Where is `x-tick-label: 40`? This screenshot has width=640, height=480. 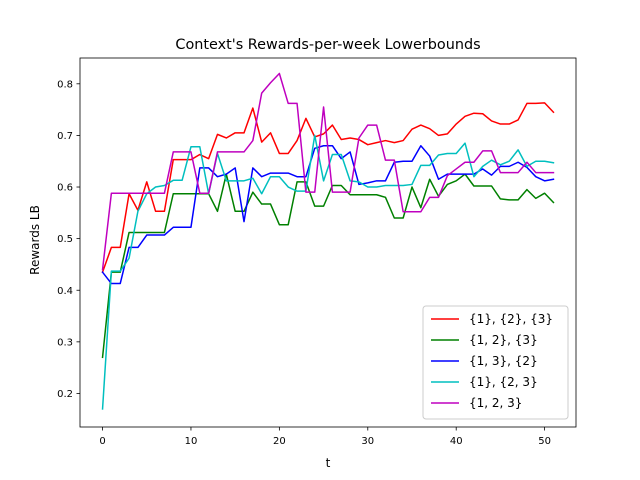
x-tick-label: 40 is located at coordinates (456, 441).